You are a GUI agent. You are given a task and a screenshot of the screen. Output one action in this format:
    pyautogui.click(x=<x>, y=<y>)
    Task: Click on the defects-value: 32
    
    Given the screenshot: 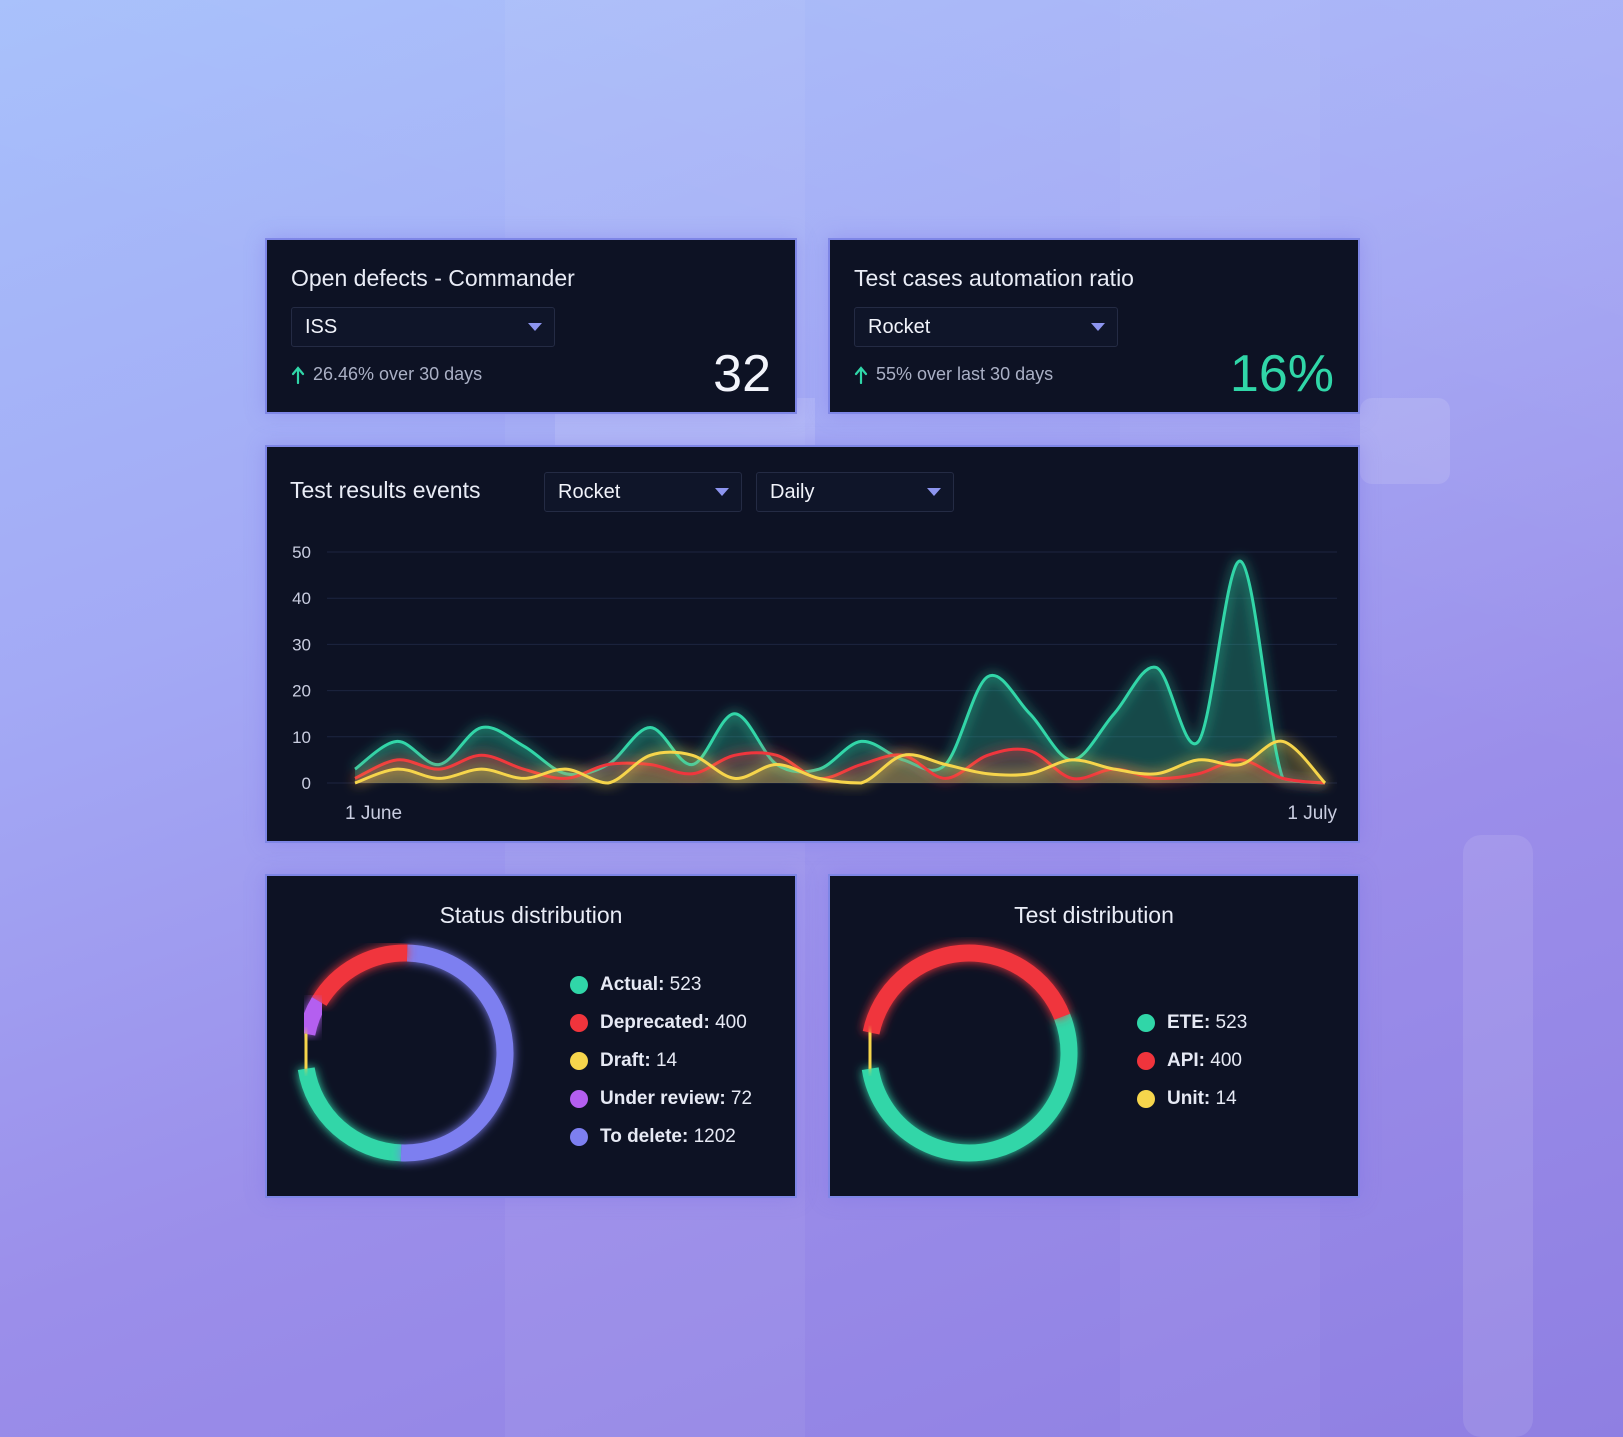 What is the action you would take?
    pyautogui.click(x=742, y=374)
    